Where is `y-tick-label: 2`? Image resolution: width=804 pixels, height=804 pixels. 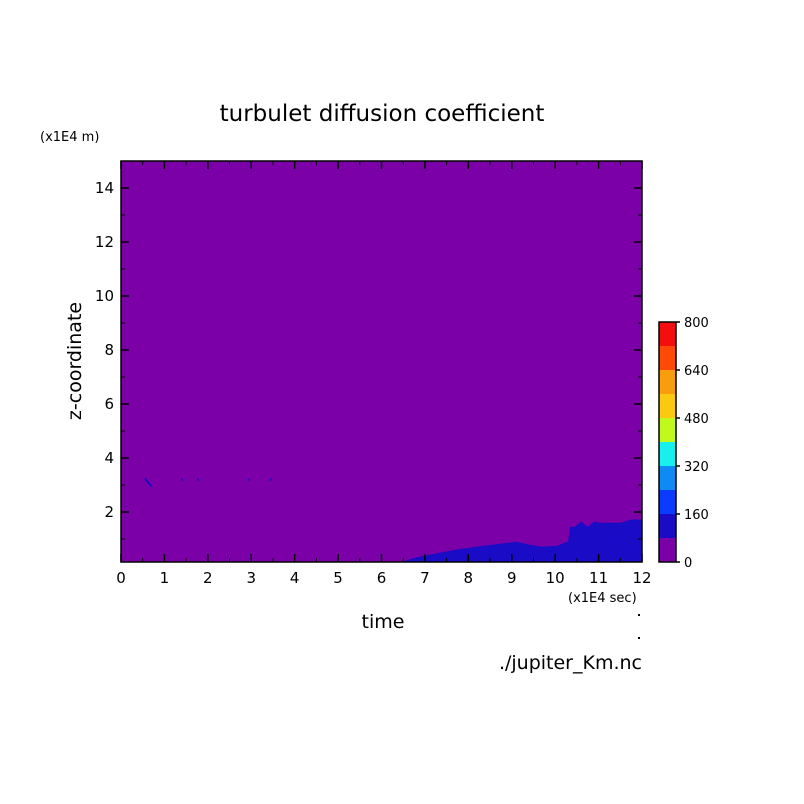 y-tick-label: 2 is located at coordinates (109, 512).